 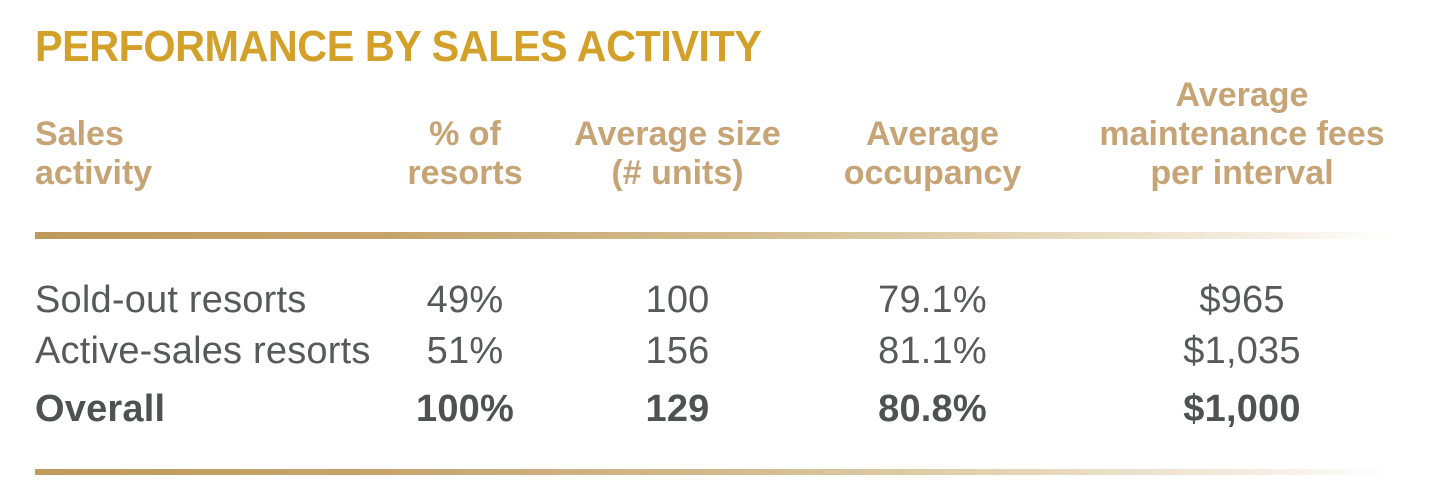 I want to click on cell-avg-size: 100, so click(x=677, y=299).